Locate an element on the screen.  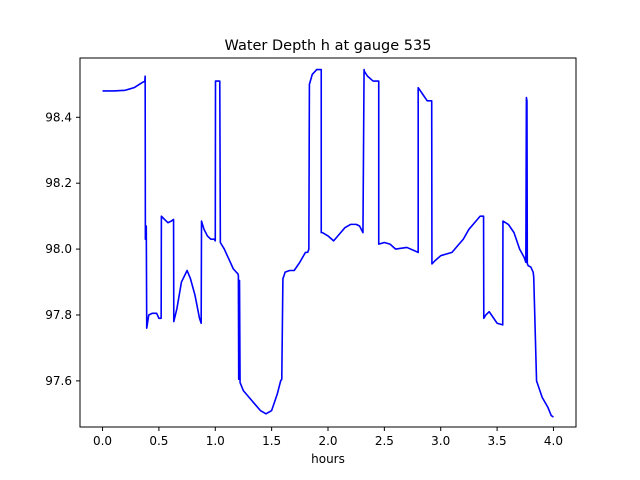
x-axis-label: hours is located at coordinates (328, 459).